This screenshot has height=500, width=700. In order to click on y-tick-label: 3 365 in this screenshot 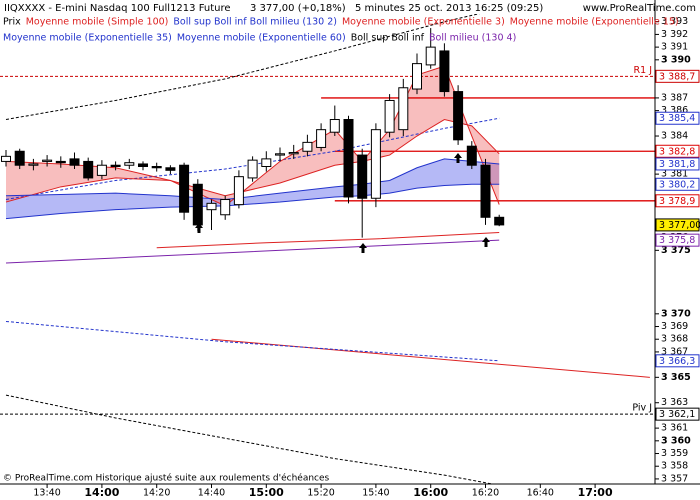, I will do `click(676, 377)`.